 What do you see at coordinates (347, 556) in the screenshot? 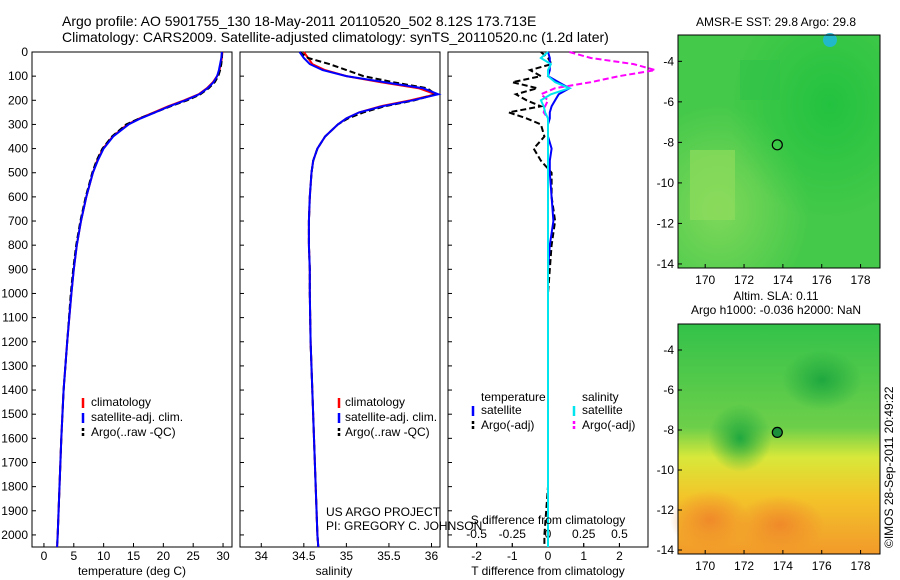
I see `x-tick-label: 35` at bounding box center [347, 556].